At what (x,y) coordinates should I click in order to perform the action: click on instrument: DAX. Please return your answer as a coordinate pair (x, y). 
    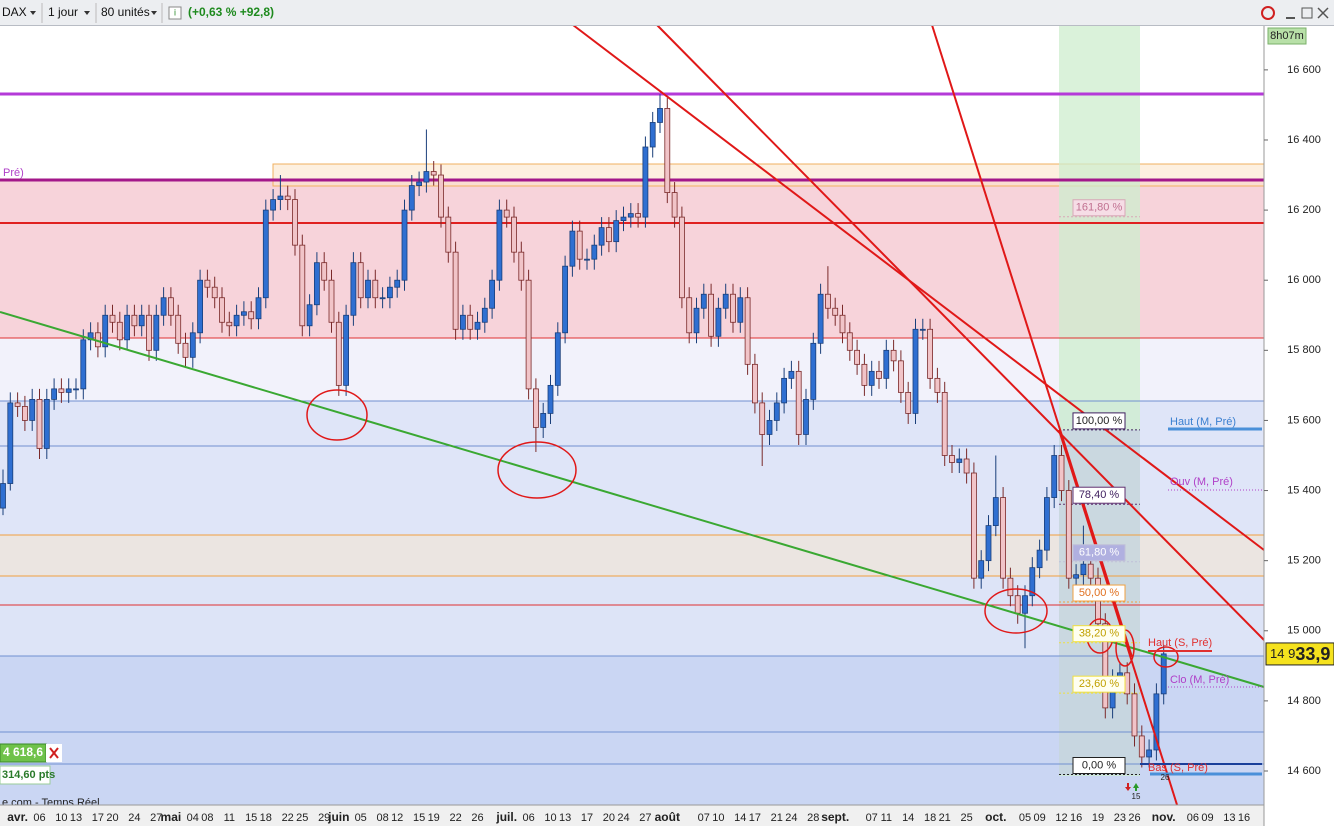
    Looking at the image, I should click on (14, 12).